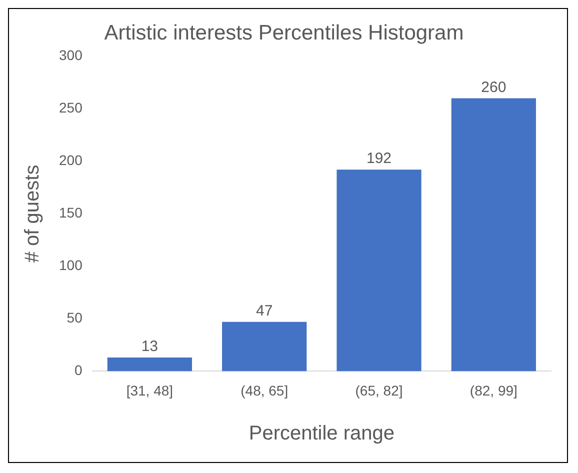 Image resolution: width=578 pixels, height=473 pixels. What do you see at coordinates (71, 265) in the screenshot?
I see `y-tick-label: 100` at bounding box center [71, 265].